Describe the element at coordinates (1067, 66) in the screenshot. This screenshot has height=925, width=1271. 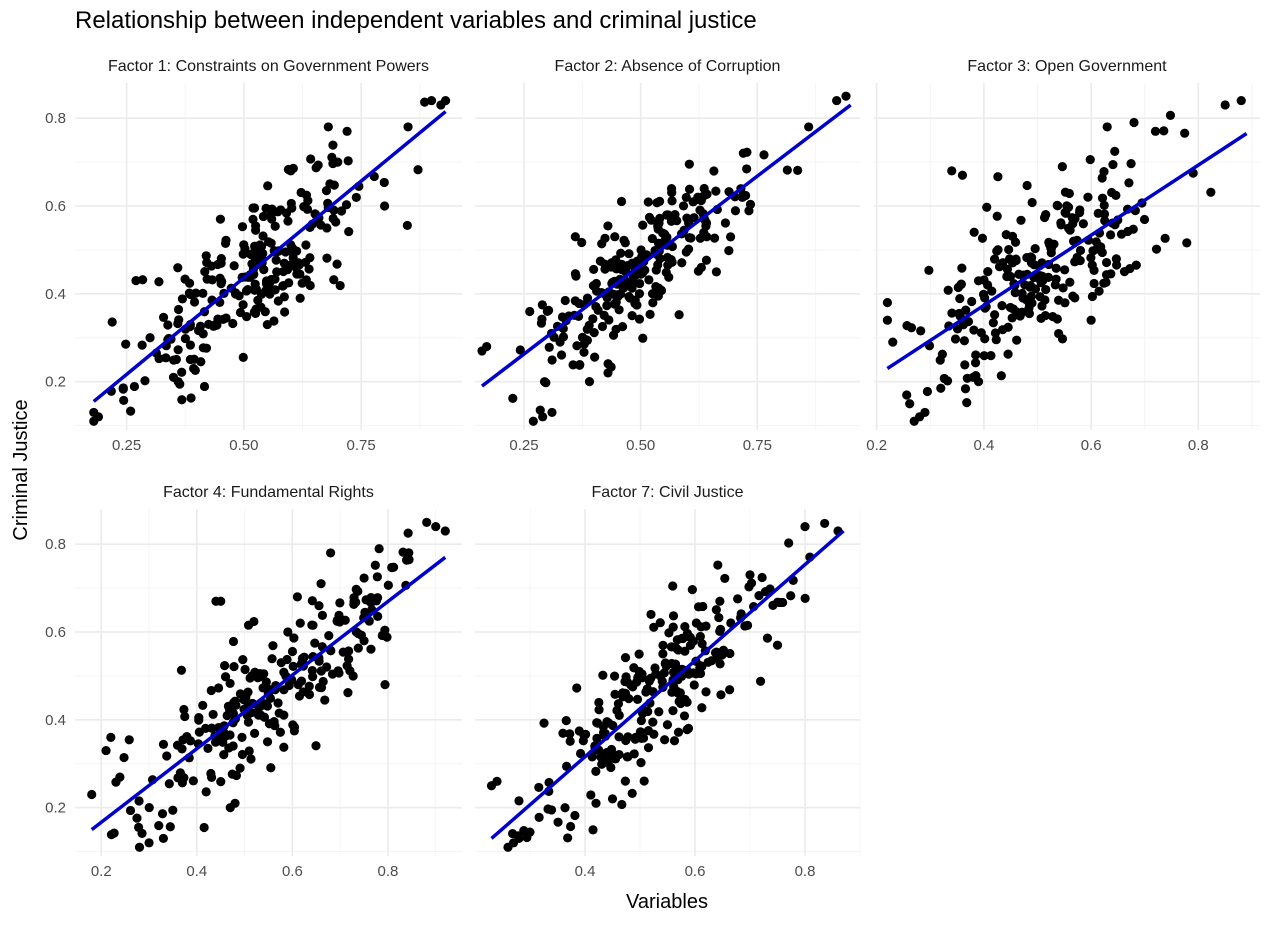
I see `facet-strip-title: Factor 3: Open Government` at that location.